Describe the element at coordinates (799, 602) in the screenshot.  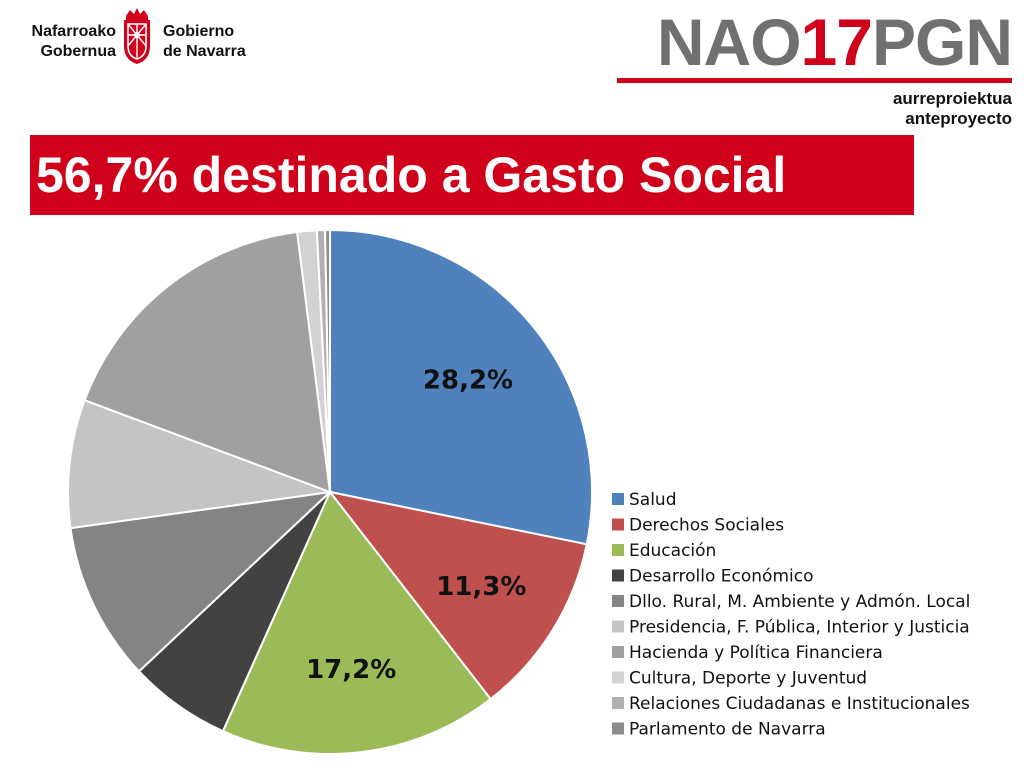
I see `legend-label-dllo-rural-m-ambiente-y-admon-local: Dllo. Rural, M. Ambiente y Admón. Local` at that location.